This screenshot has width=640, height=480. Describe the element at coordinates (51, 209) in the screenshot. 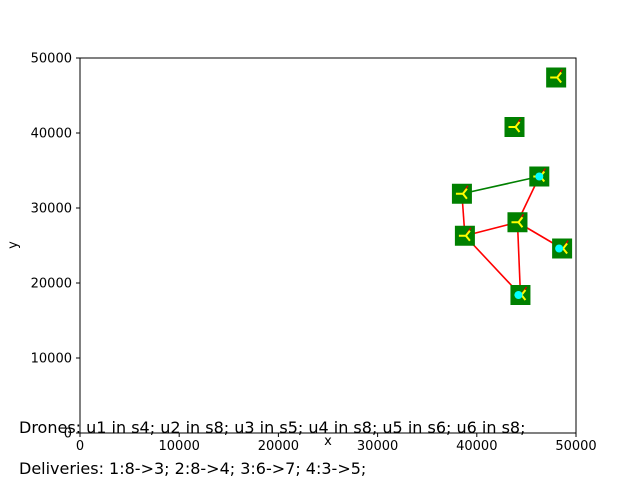

I see `y-tick-label: 30000` at that location.